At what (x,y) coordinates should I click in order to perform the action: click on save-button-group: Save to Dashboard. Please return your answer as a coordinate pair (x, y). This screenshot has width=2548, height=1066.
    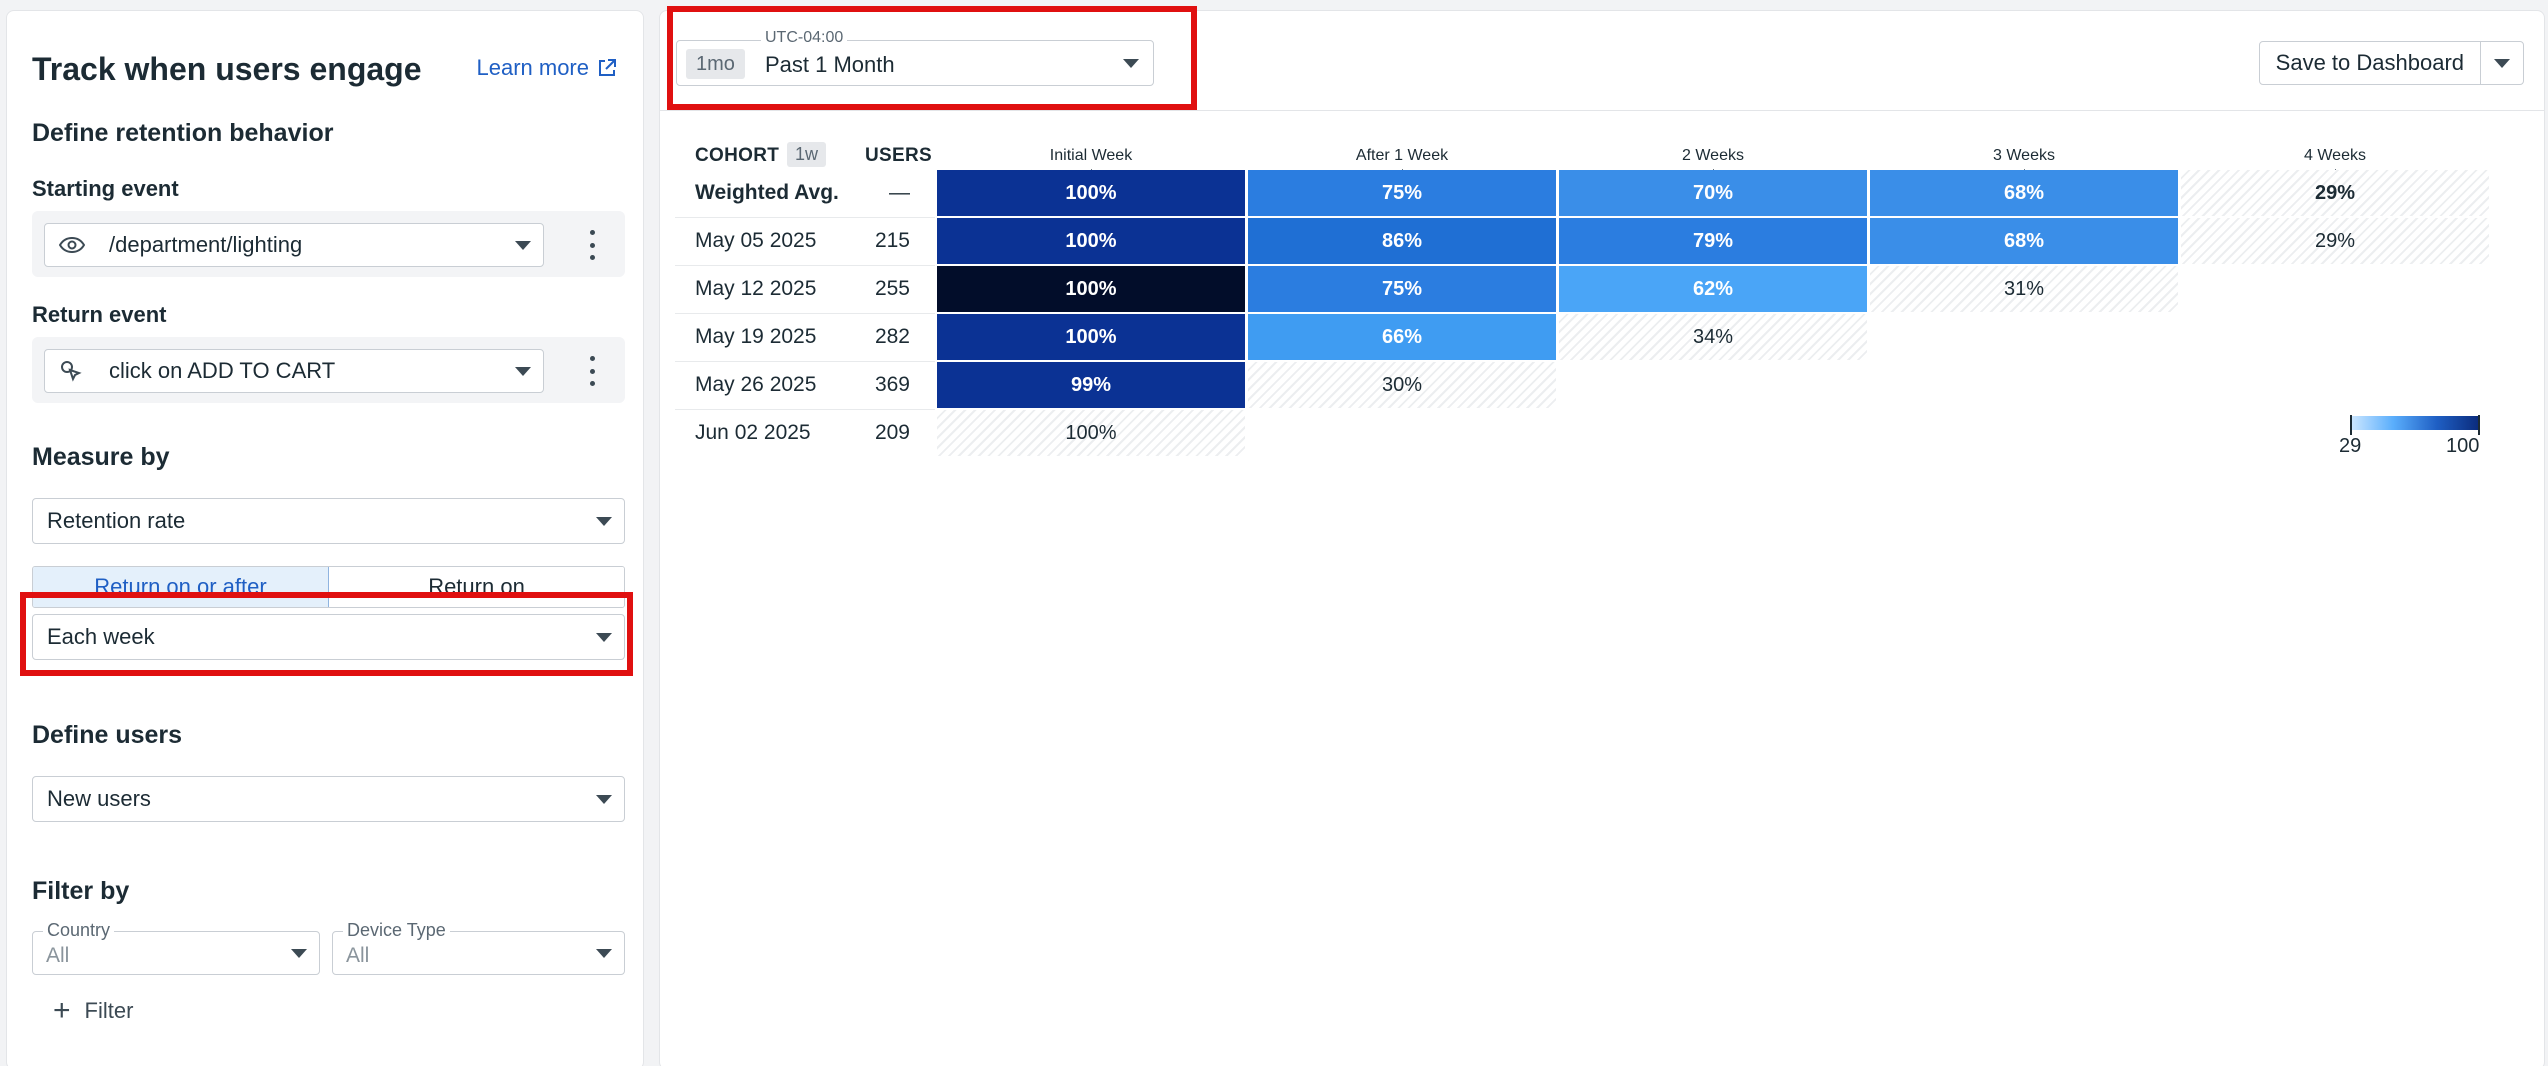
    Looking at the image, I should click on (2391, 63).